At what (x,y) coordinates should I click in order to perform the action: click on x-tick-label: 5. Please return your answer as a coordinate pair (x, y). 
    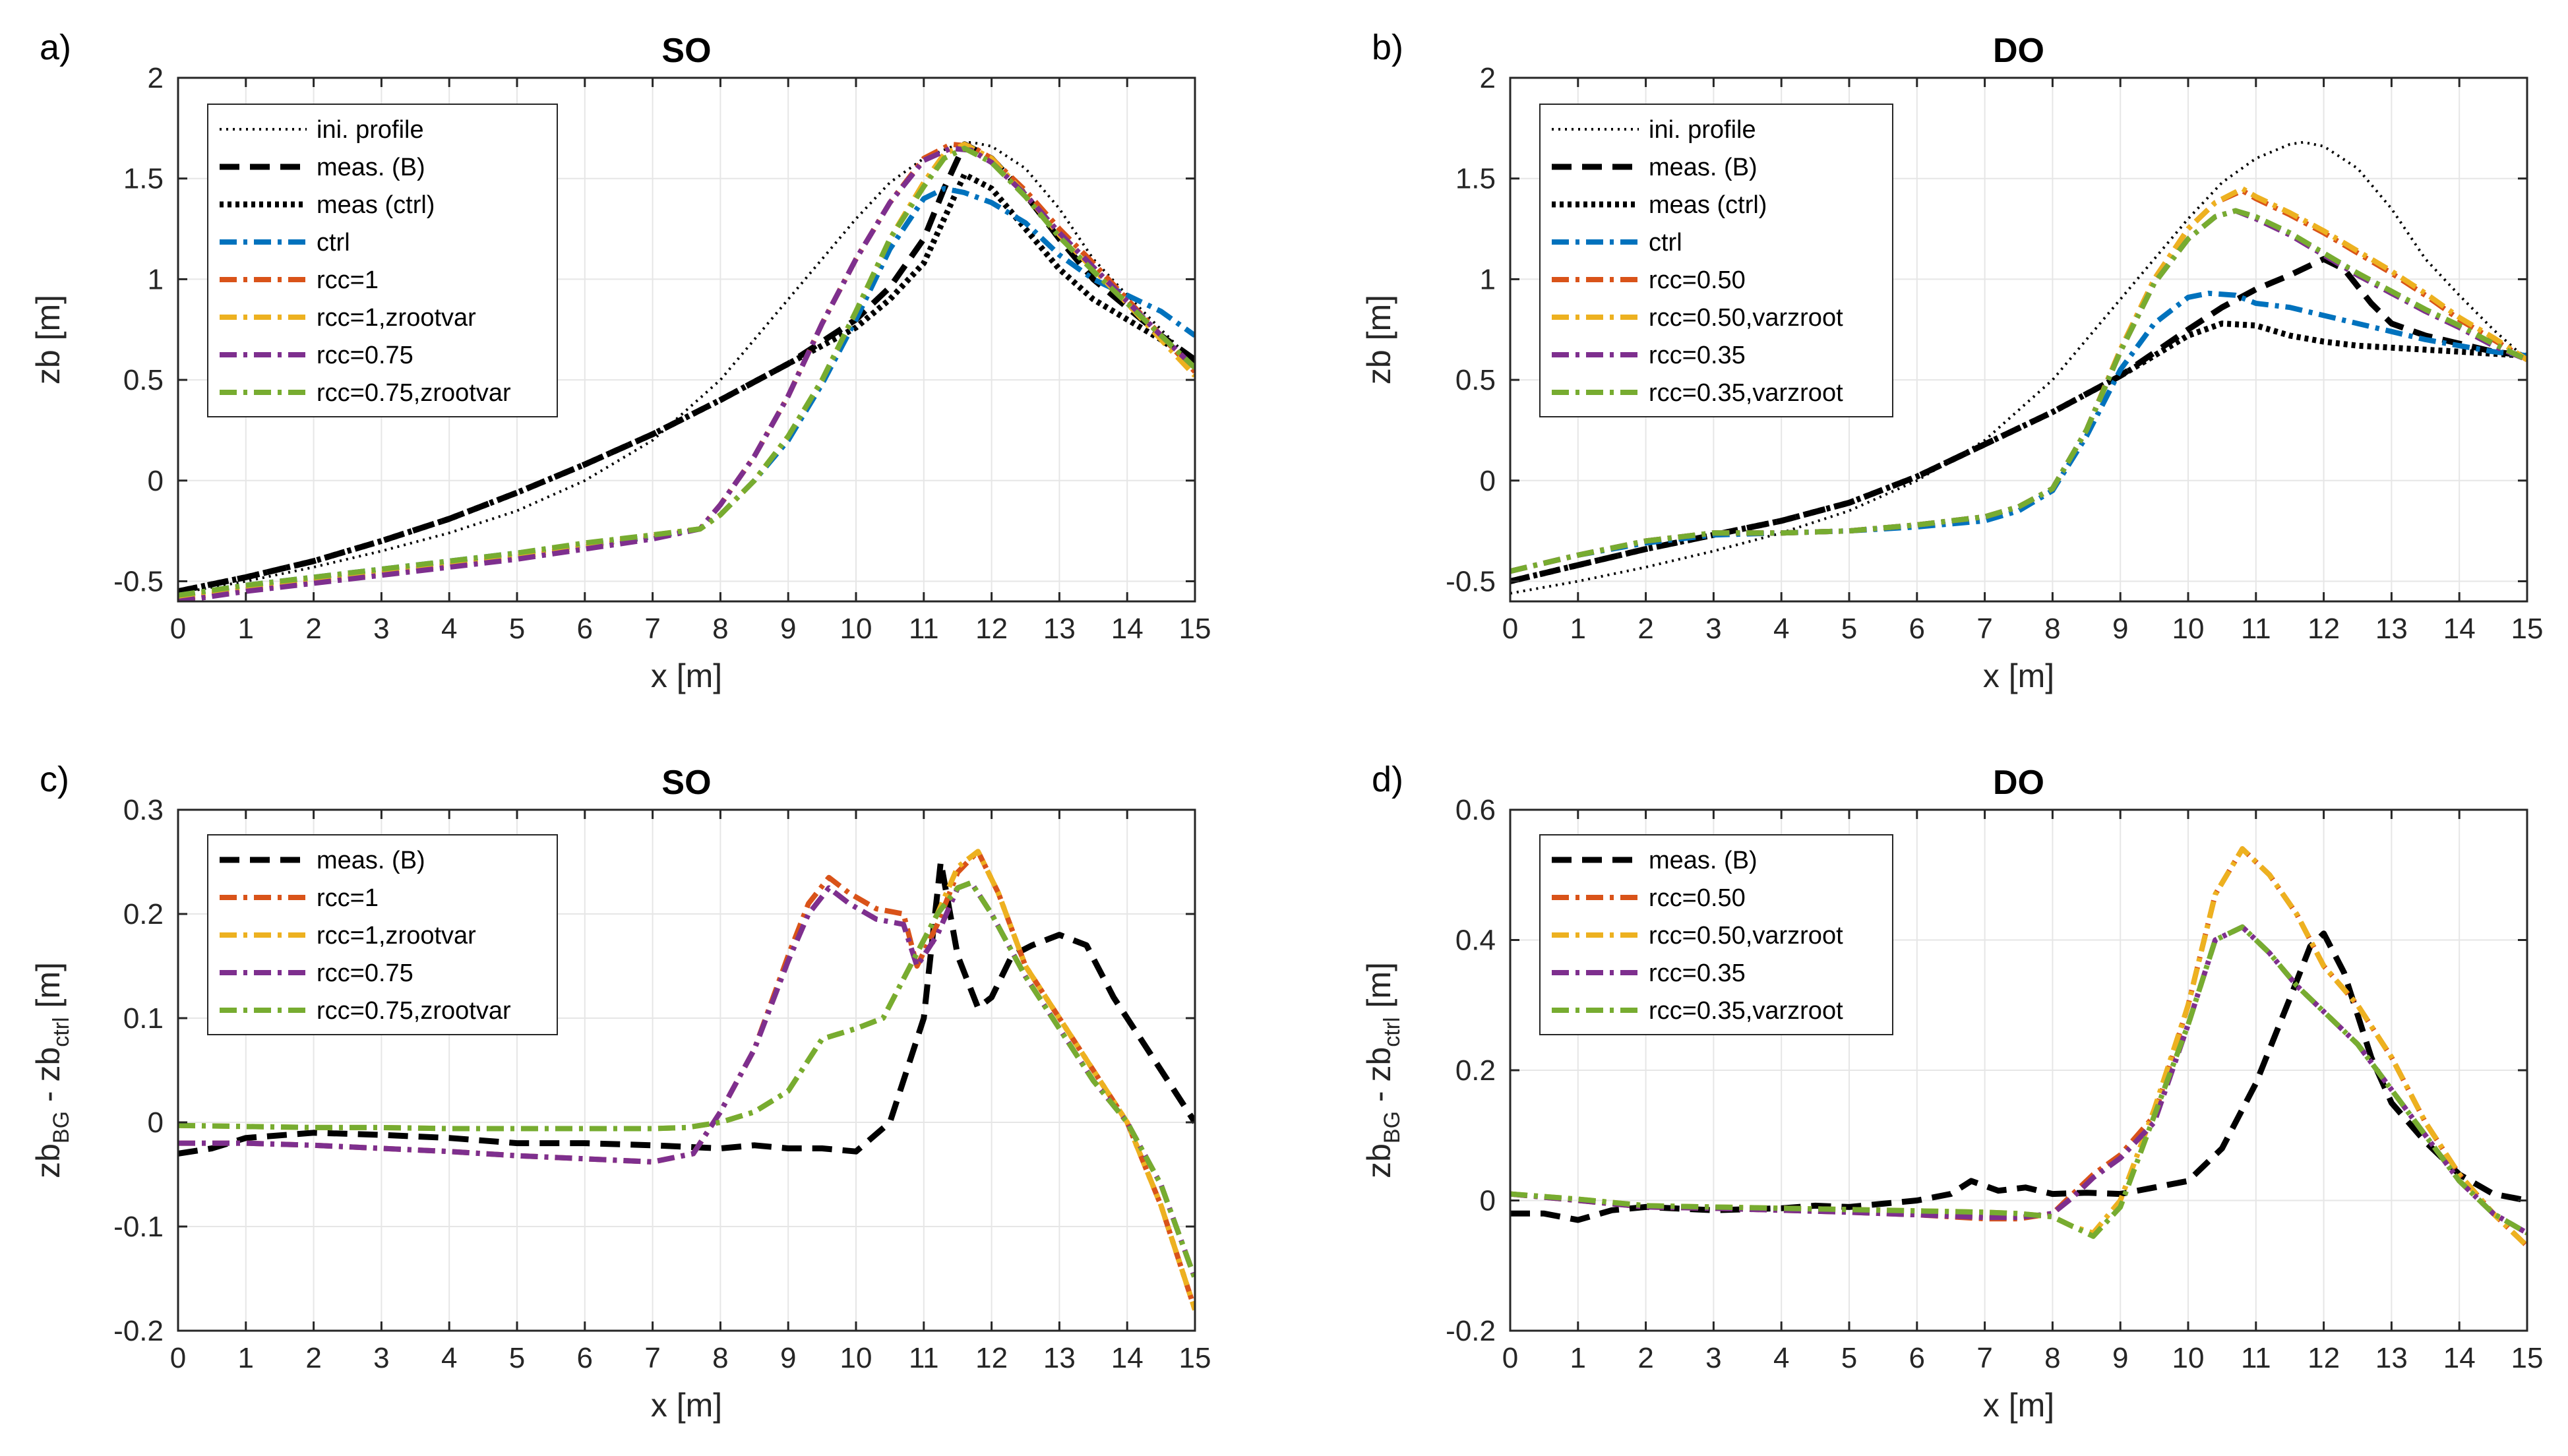
    Looking at the image, I should click on (1849, 629).